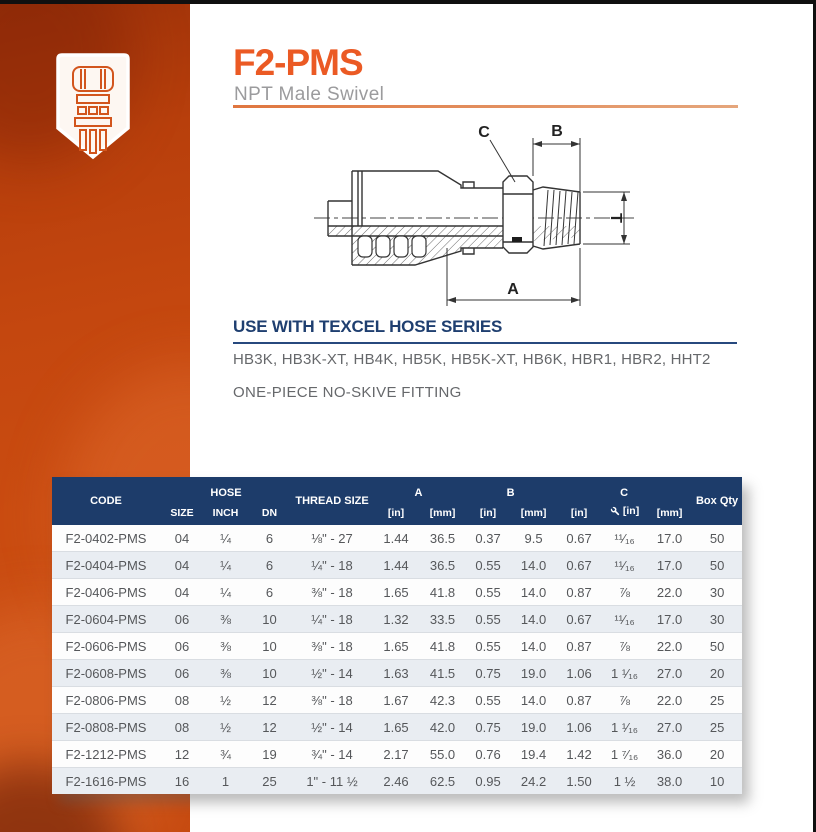 This screenshot has width=816, height=832. I want to click on col-group-a: A, so click(419, 488).